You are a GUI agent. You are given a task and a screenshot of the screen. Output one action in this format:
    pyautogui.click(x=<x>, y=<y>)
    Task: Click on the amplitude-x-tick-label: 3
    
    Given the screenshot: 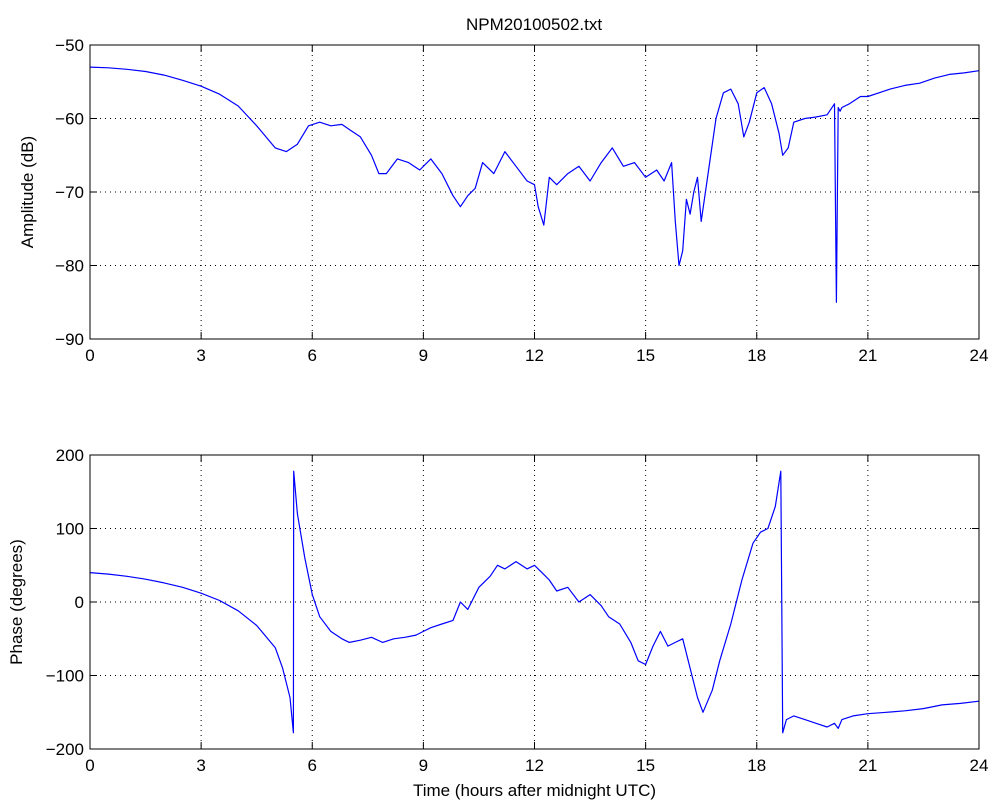 What is the action you would take?
    pyautogui.click(x=200, y=355)
    